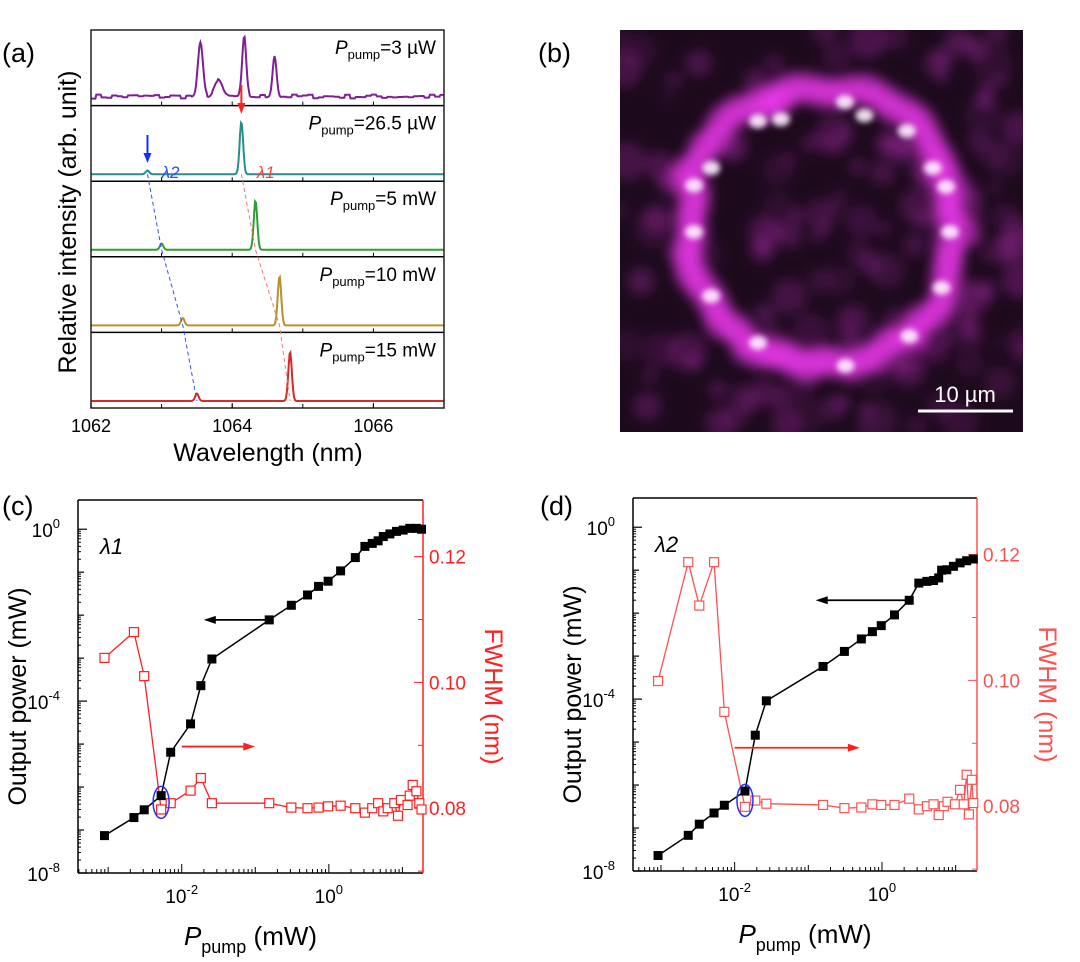 This screenshot has width=1080, height=962. I want to click on label-val: =26.5 µW, so click(395, 124).